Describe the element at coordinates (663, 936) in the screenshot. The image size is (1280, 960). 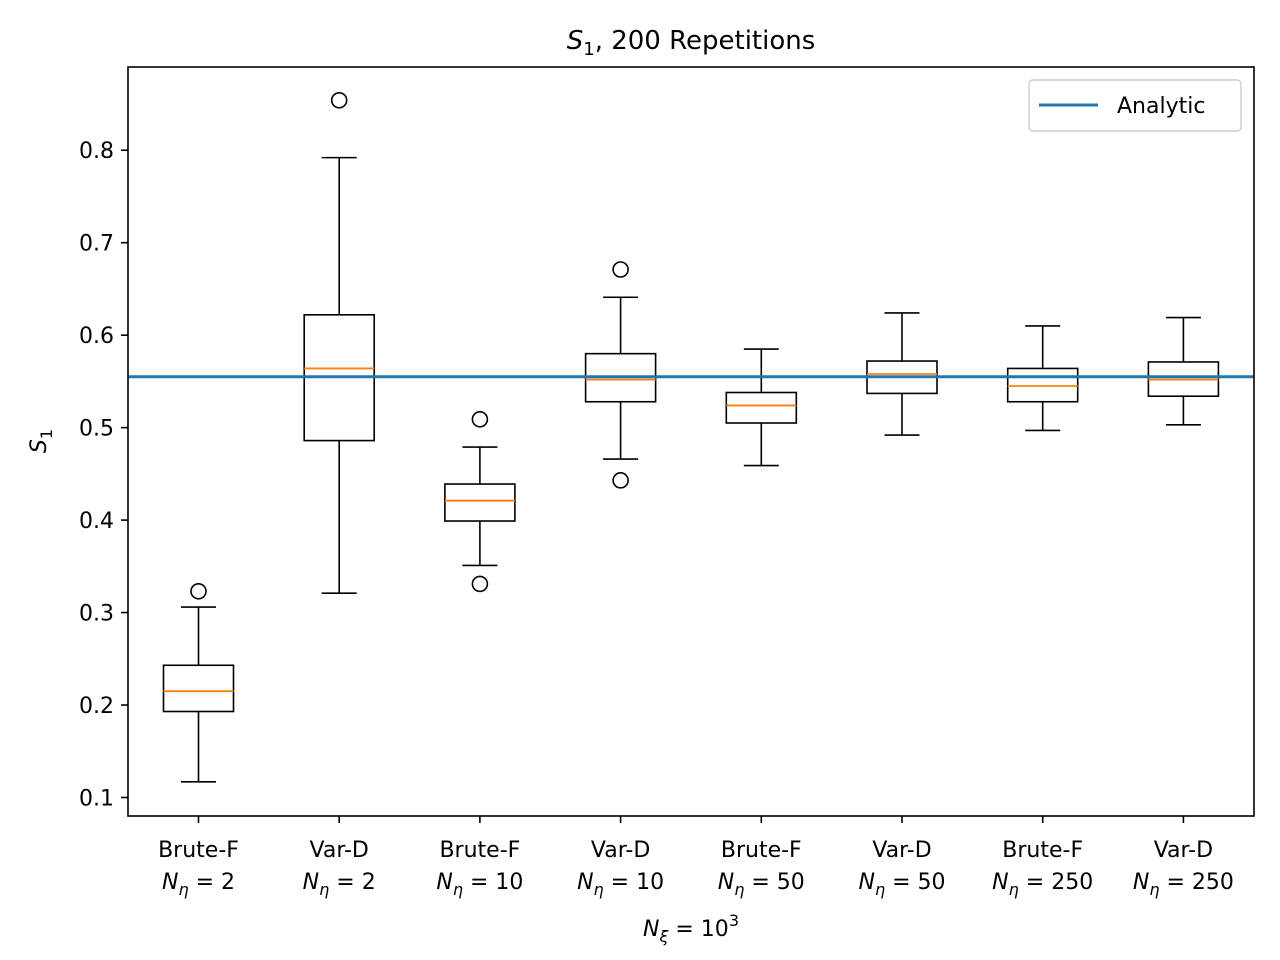
I see `xlabel-subscript: ξ` at that location.